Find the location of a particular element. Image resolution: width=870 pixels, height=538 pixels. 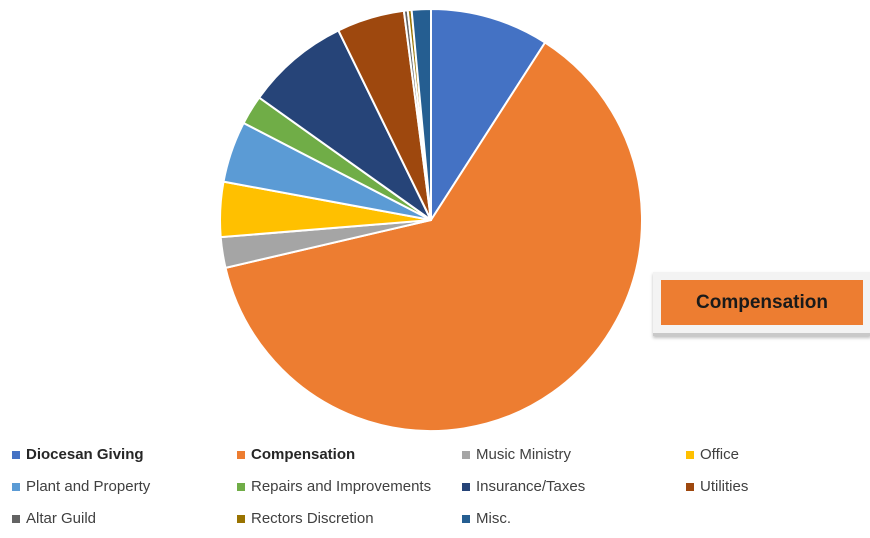

legend-label: Utilities is located at coordinates (724, 486).